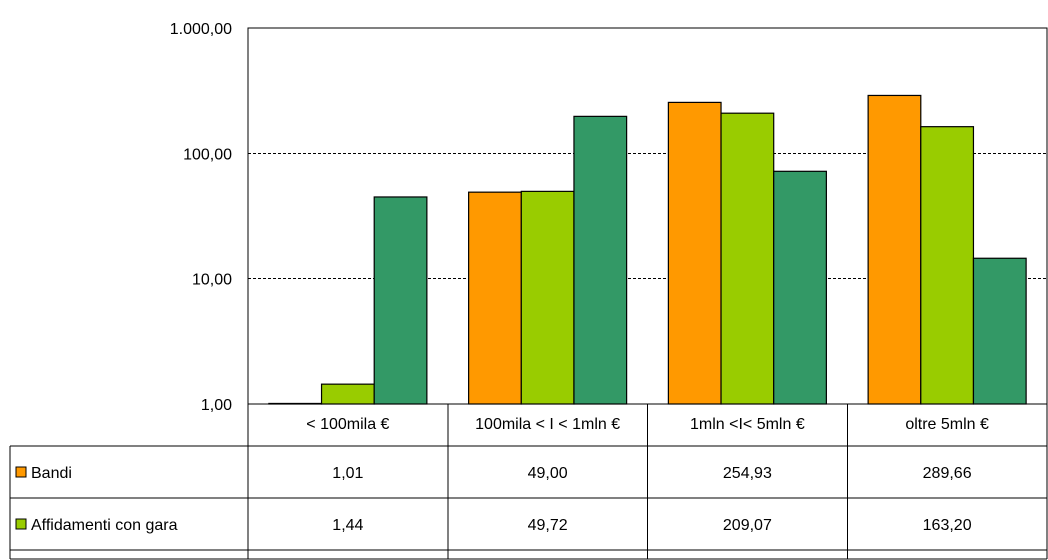 Image resolution: width=1048 pixels, height=560 pixels. I want to click on y-tick-label: 10,00, so click(212, 280).